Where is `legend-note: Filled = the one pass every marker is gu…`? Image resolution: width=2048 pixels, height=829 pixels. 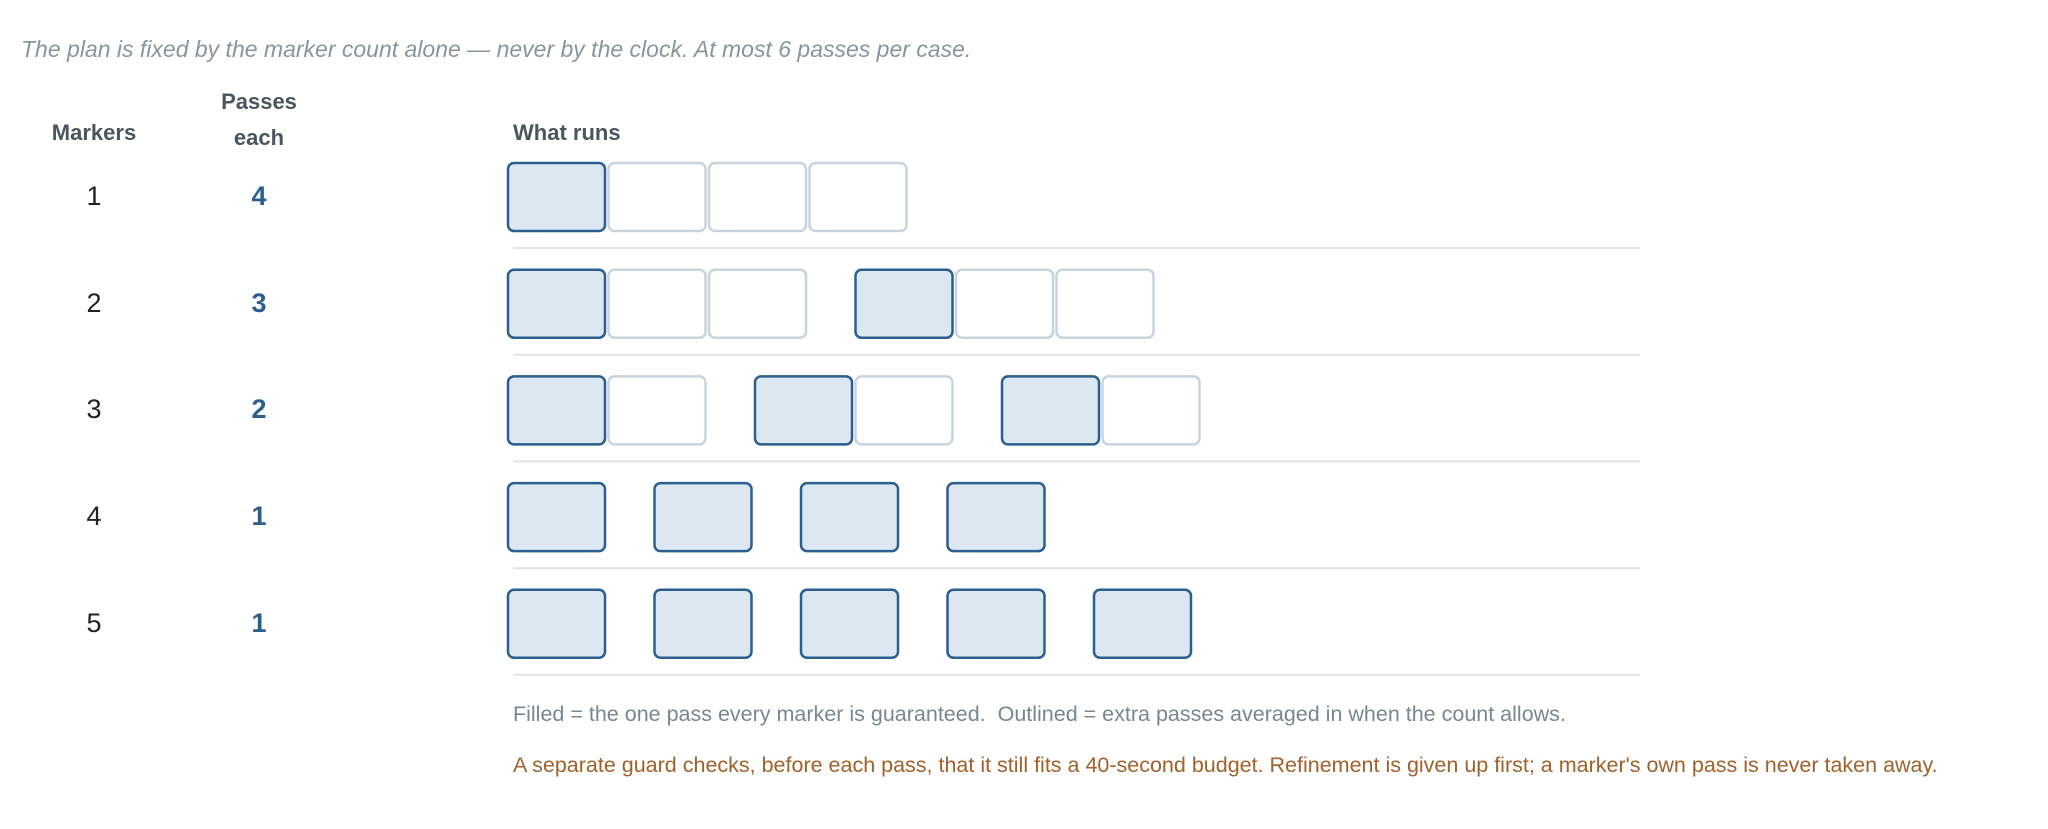 legend-note: Filled = the one pass every marker is gu… is located at coordinates (1039, 714).